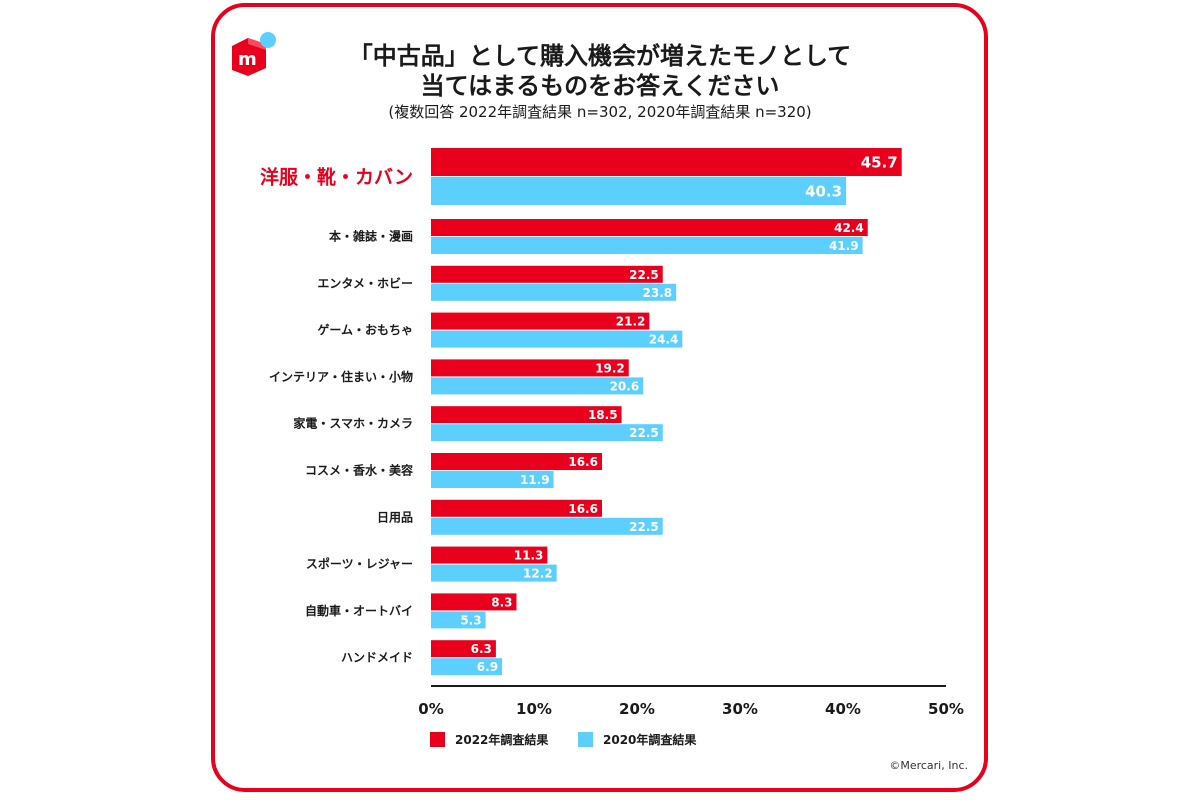  What do you see at coordinates (849, 228) in the screenshot?
I see `data-label-2022: 42.4` at bounding box center [849, 228].